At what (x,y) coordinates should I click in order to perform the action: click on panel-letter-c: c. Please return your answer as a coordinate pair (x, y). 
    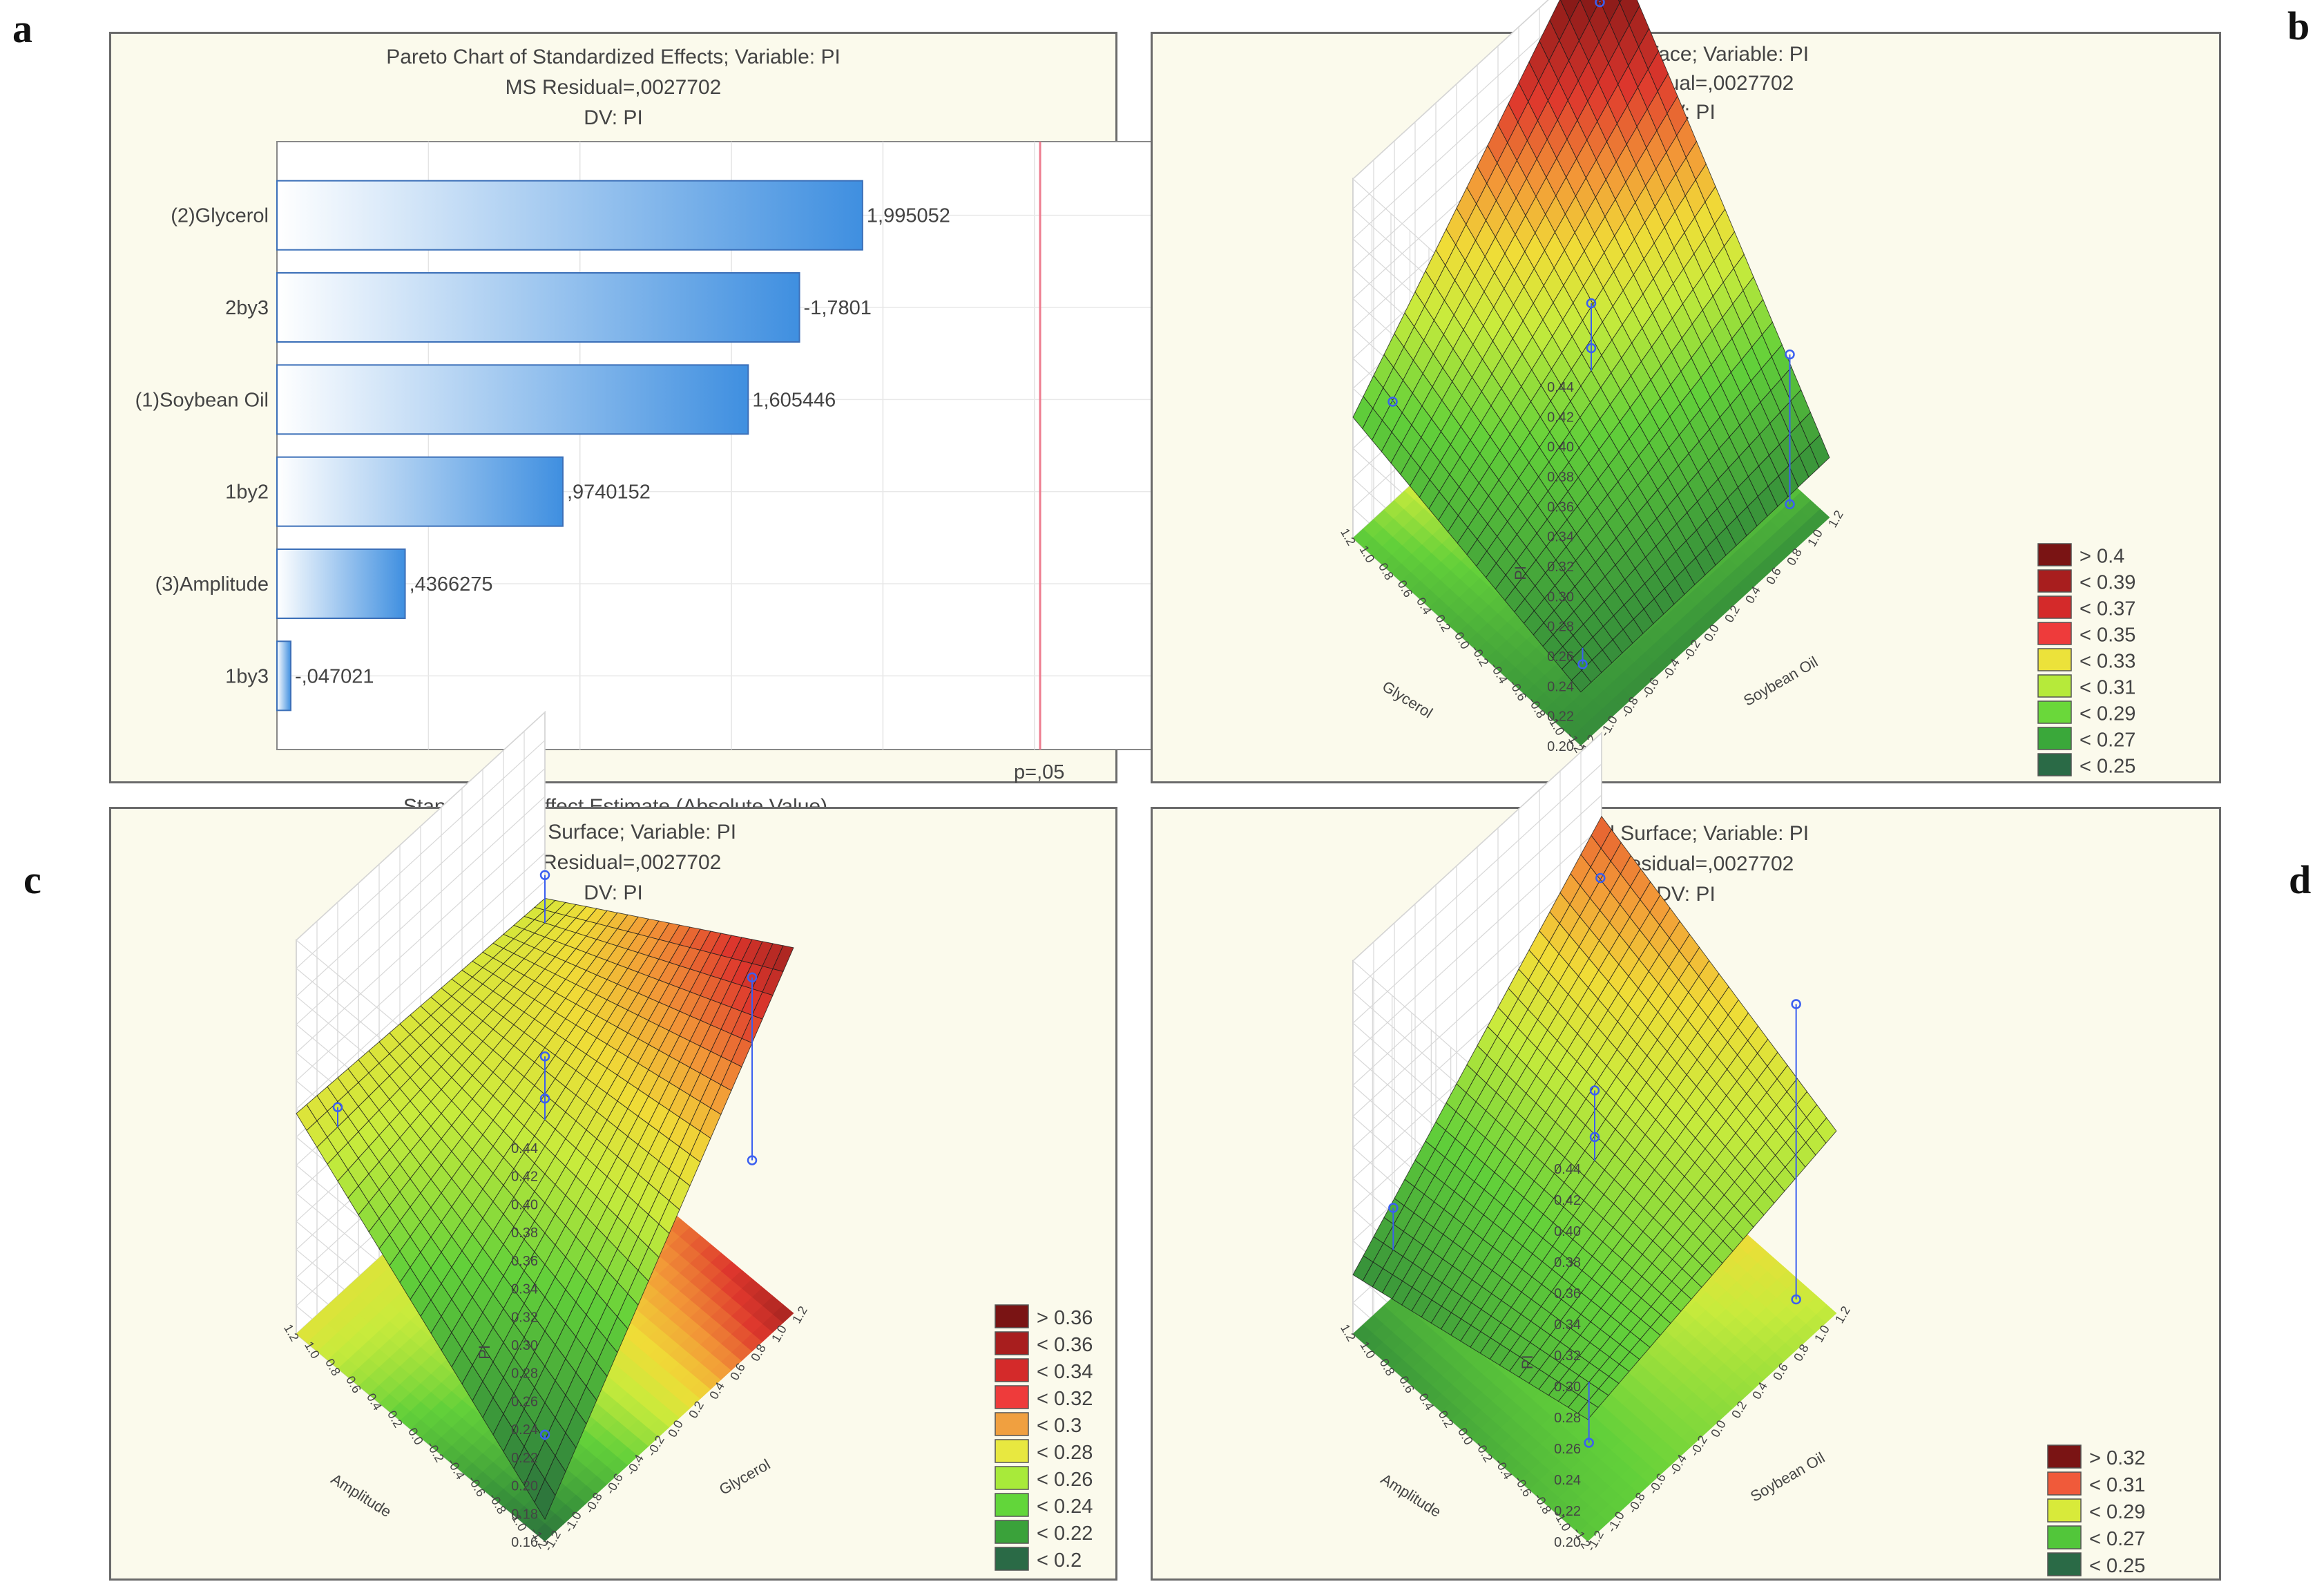
    Looking at the image, I should click on (32, 879).